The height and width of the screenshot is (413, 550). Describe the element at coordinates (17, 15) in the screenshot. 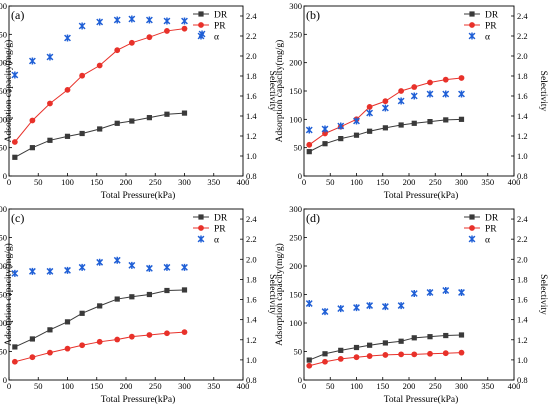

I see `panel-label: (a)` at that location.